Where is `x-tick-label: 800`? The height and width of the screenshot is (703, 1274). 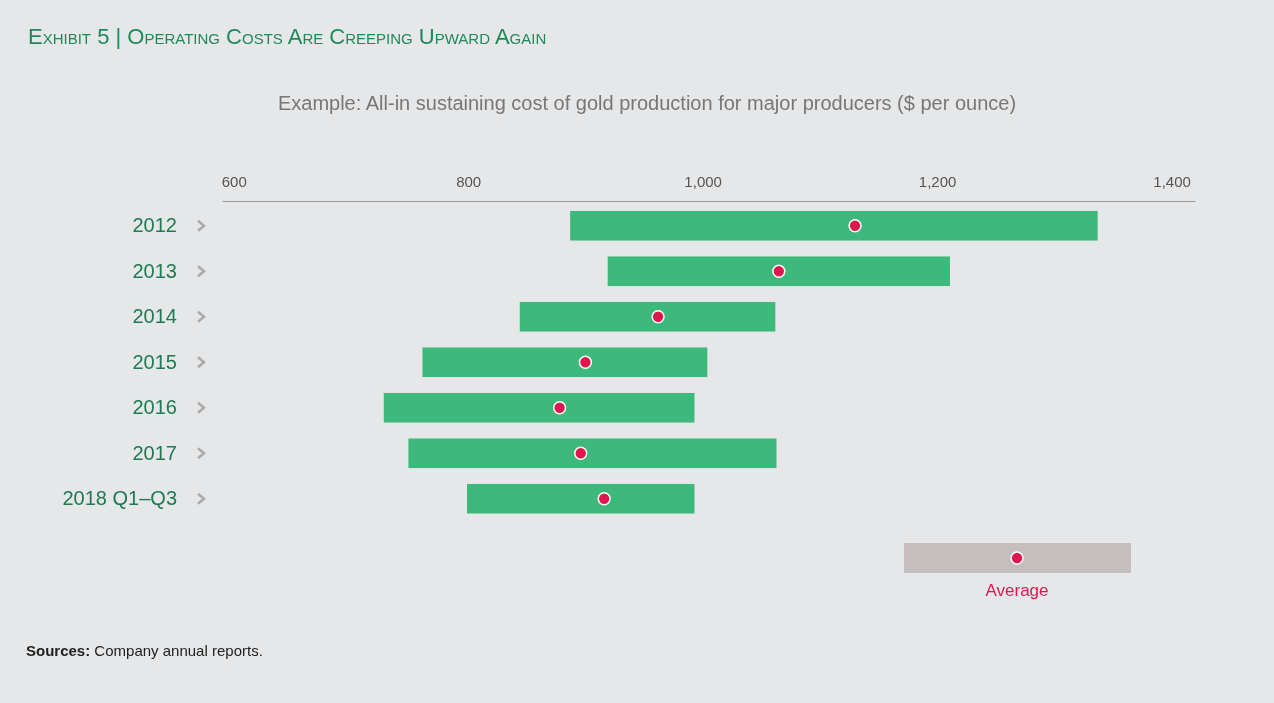 x-tick-label: 800 is located at coordinates (469, 181).